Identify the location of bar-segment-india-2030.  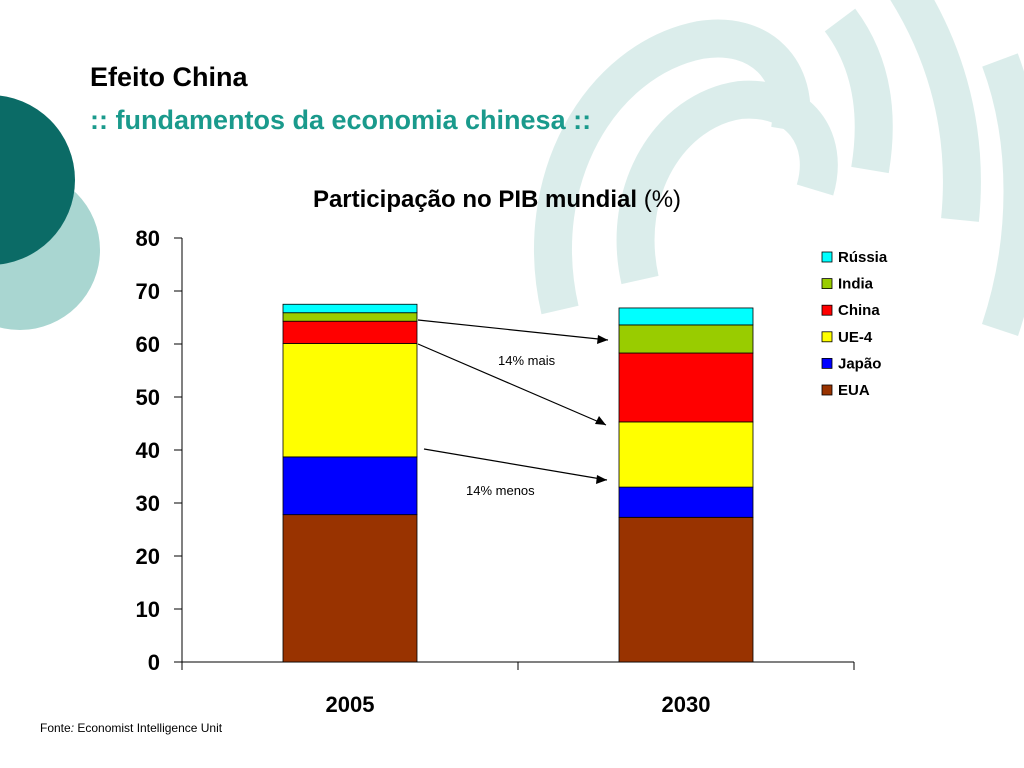
(686, 339).